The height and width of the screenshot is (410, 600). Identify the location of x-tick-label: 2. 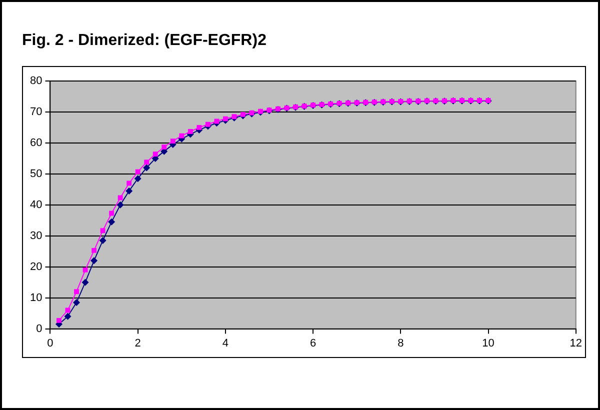
(137, 343).